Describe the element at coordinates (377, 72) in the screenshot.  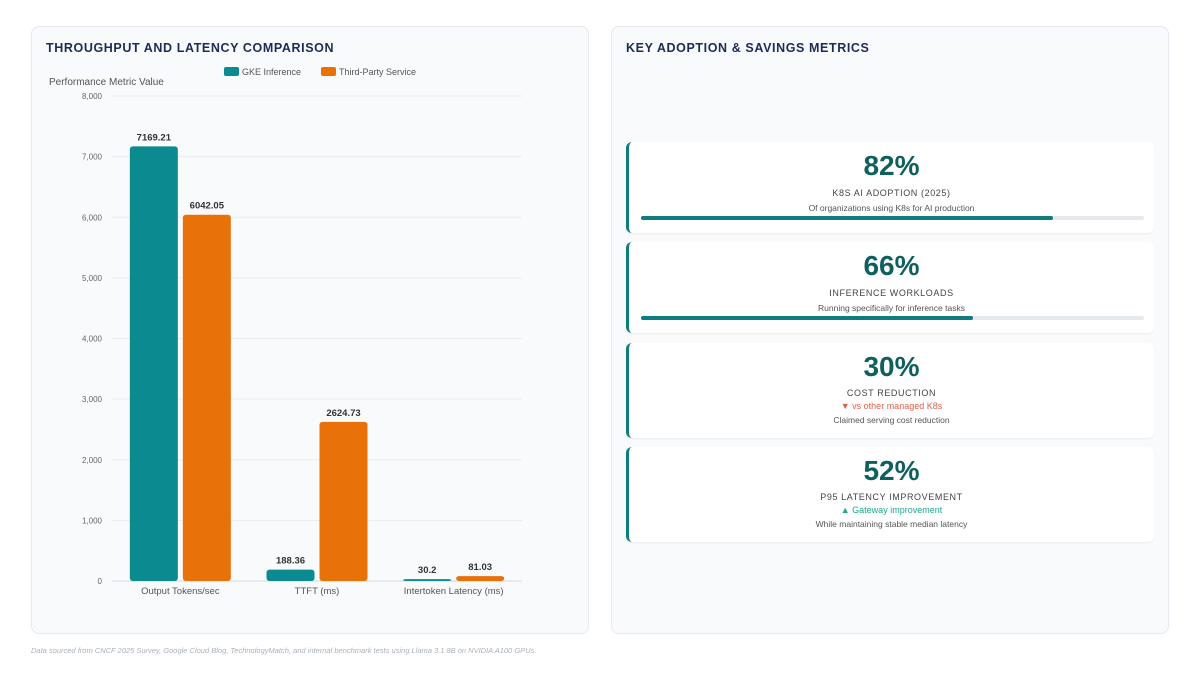
I see `legend-label: Third-Party Service` at that location.